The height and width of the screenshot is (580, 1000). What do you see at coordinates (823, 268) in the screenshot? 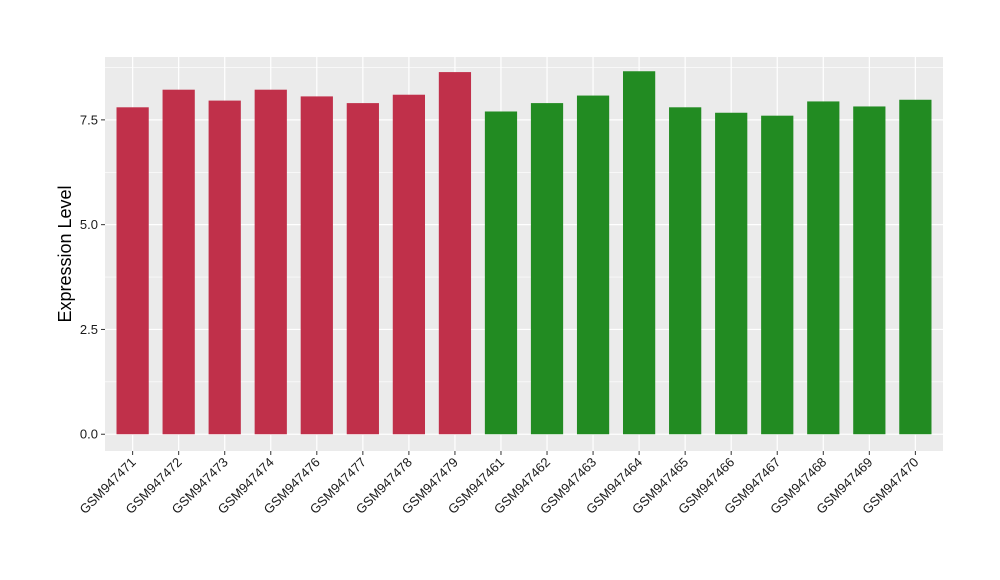
I see `bar-GSM947468` at bounding box center [823, 268].